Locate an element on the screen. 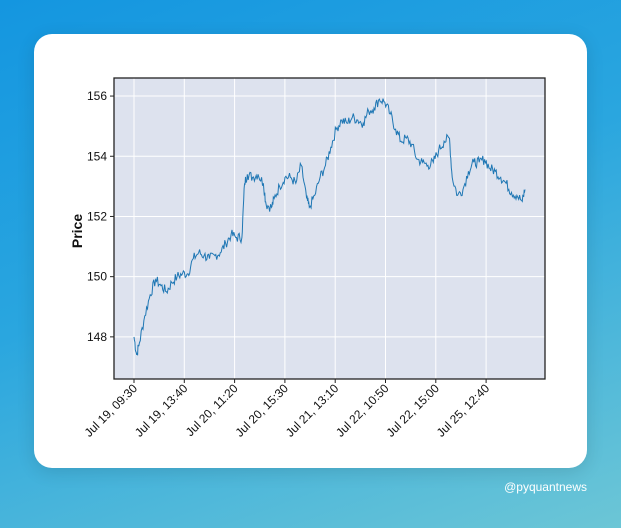 This screenshot has height=528, width=621. x-tick-label: Jul 20, 15:30 is located at coordinates (262, 410).